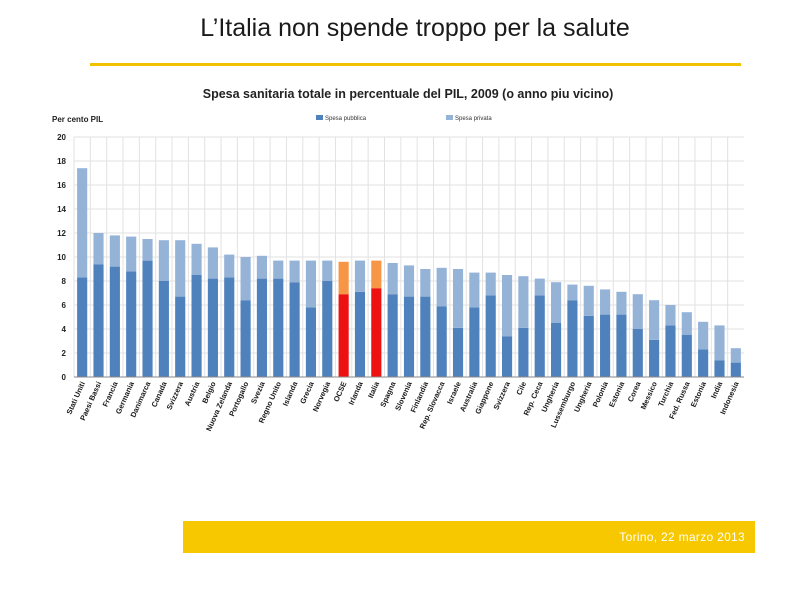  I want to click on y-tick-label: 14, so click(61, 209).